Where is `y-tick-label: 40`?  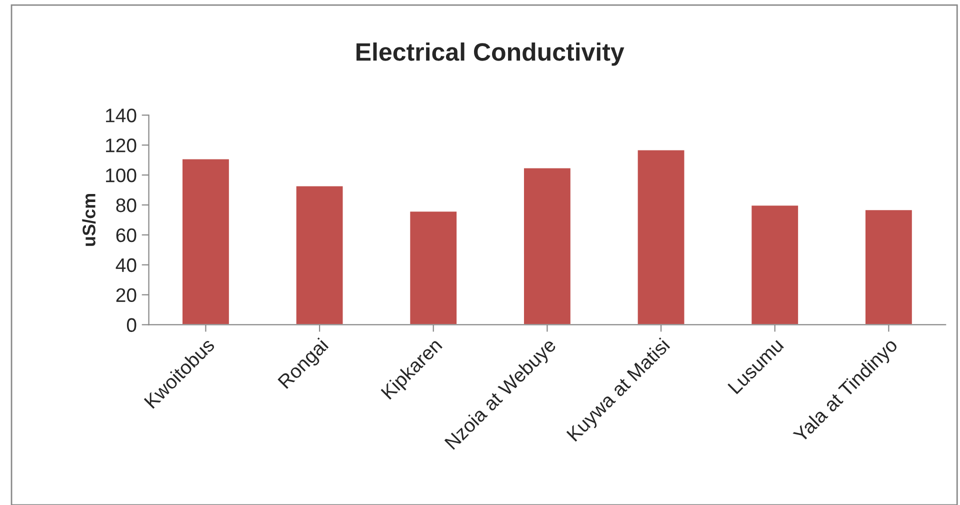
y-tick-label: 40 is located at coordinates (126, 265).